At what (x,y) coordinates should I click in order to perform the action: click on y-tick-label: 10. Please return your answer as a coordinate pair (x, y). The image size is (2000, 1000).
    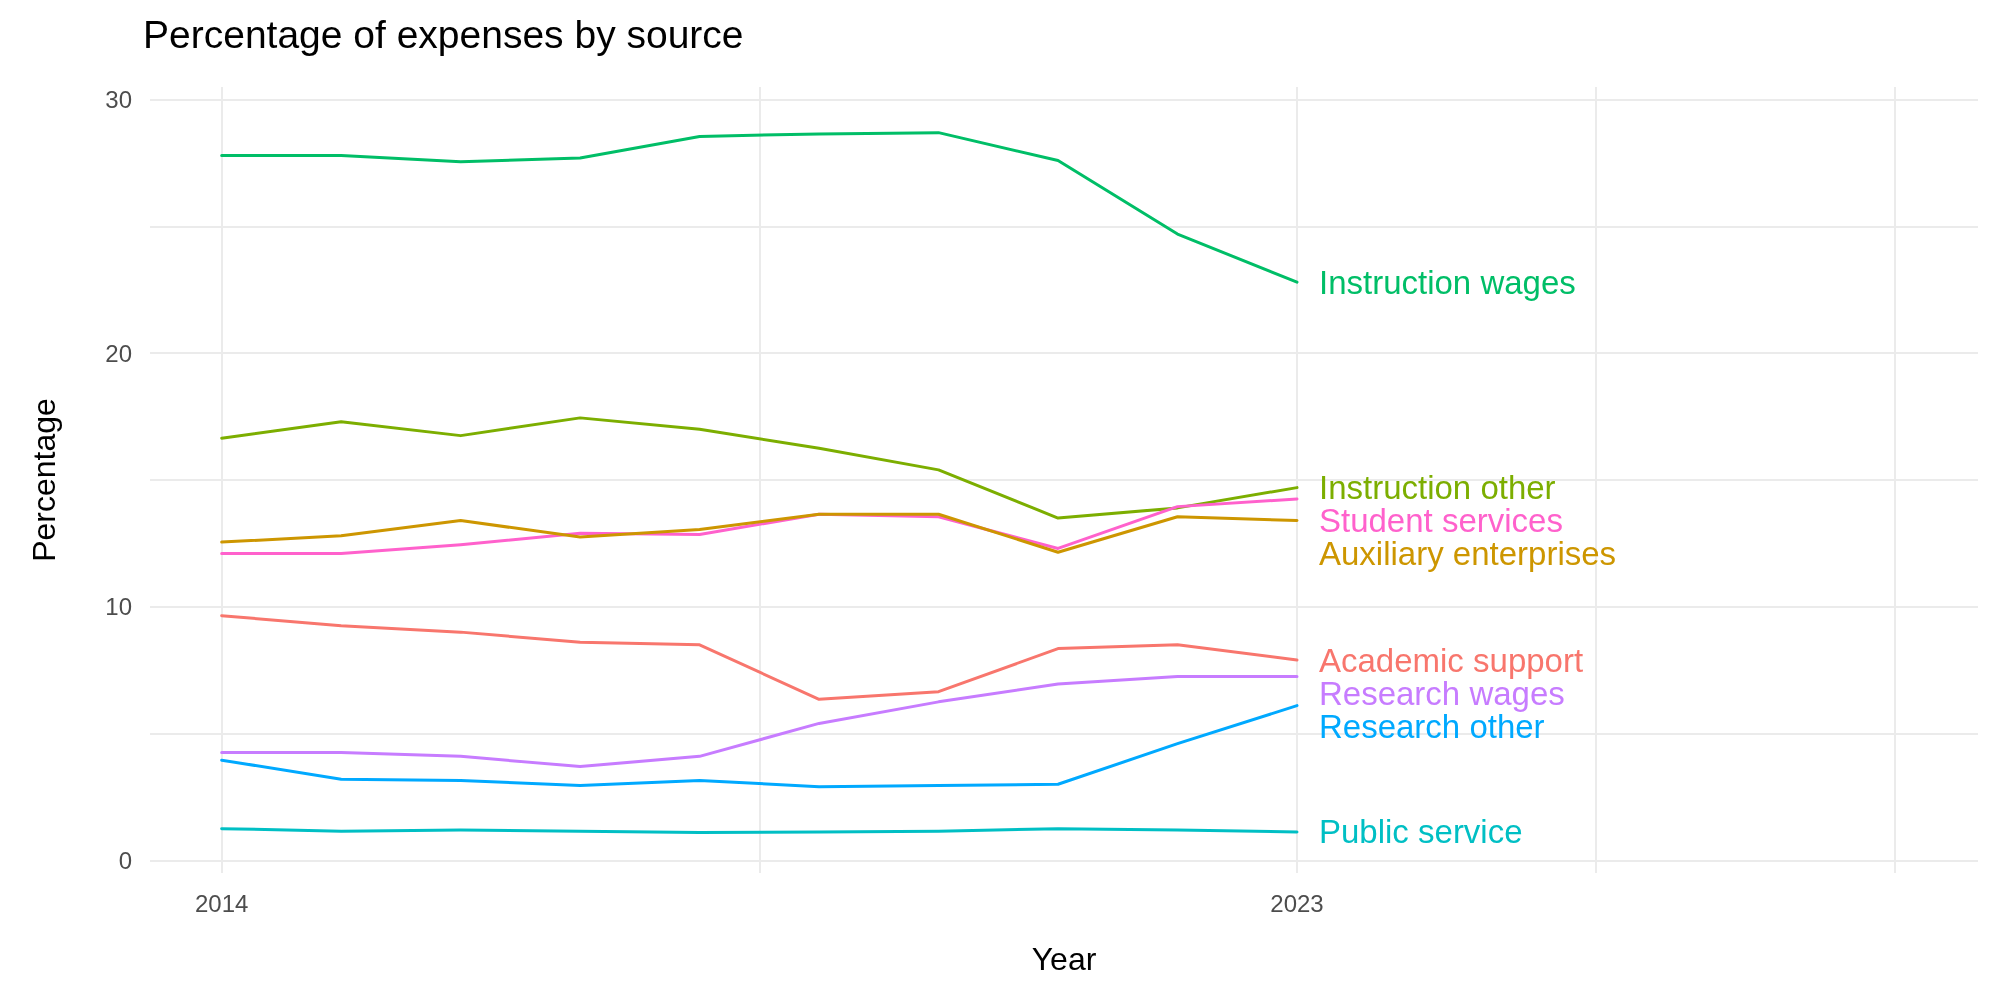
    Looking at the image, I should click on (118, 607).